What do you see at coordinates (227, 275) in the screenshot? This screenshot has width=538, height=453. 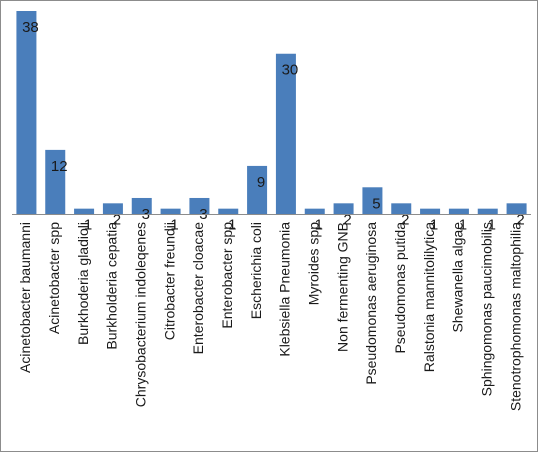 I see `x-tick-label: Enterobacter spp` at bounding box center [227, 275].